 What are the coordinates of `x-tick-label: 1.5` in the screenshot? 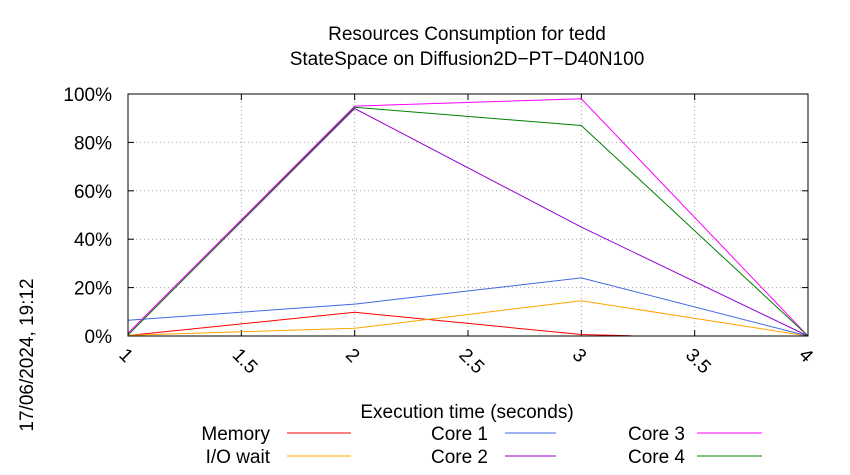 It's located at (245, 362).